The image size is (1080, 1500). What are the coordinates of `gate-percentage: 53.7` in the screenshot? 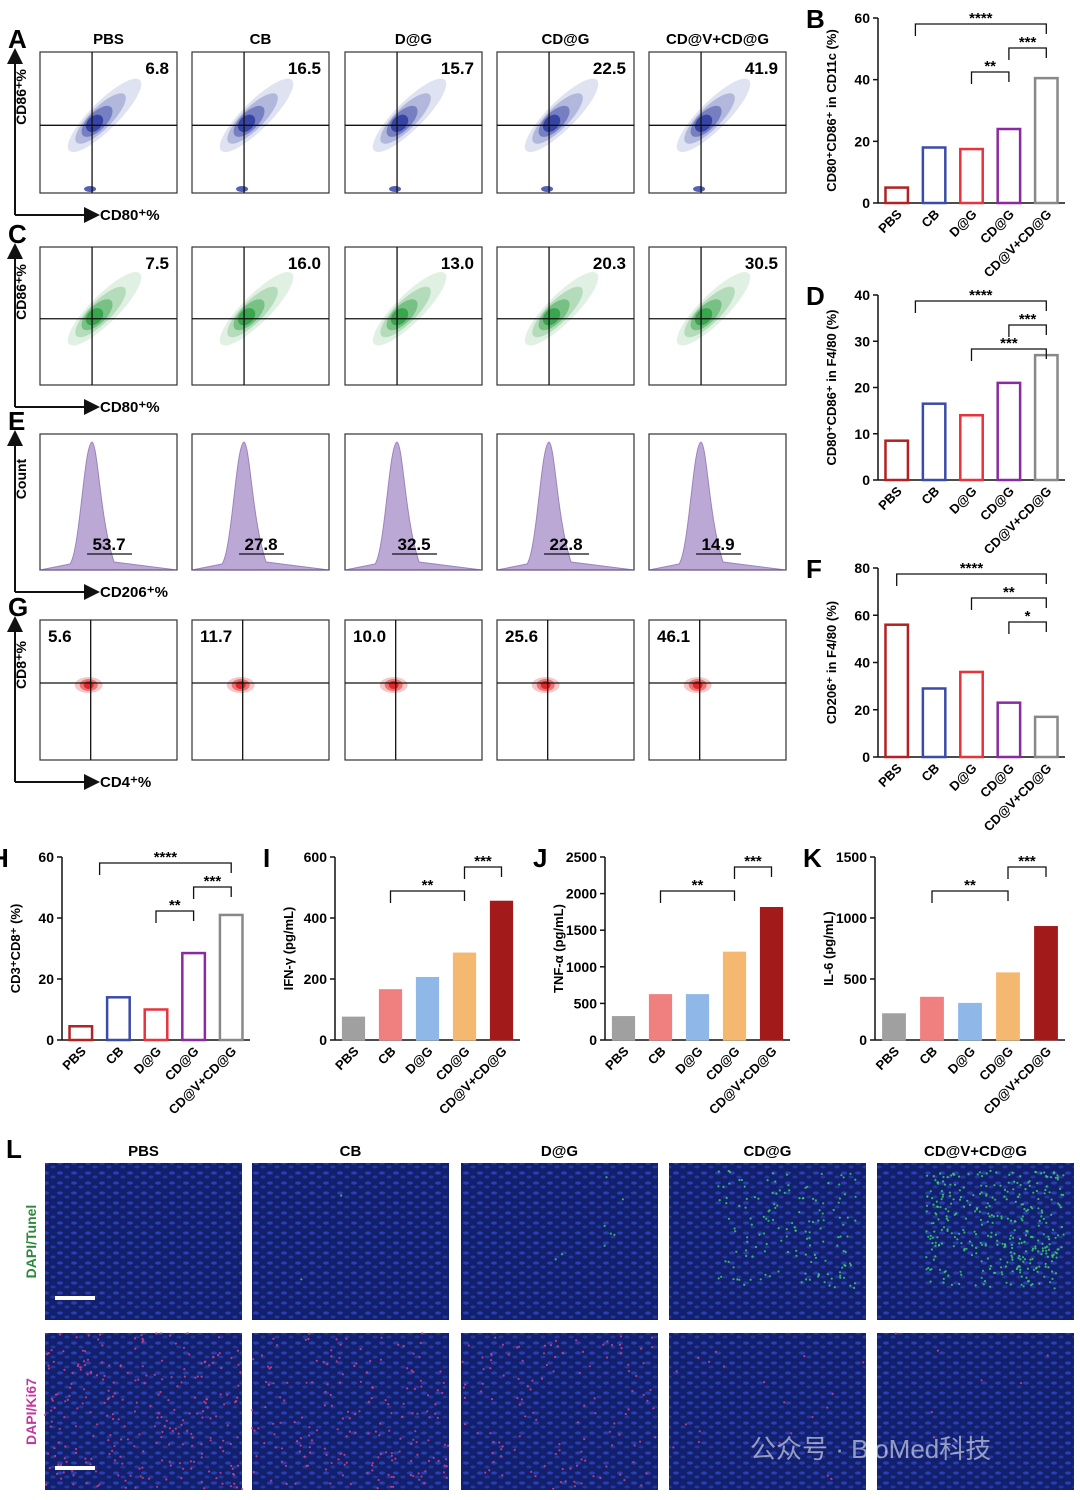 It's located at (109, 544).